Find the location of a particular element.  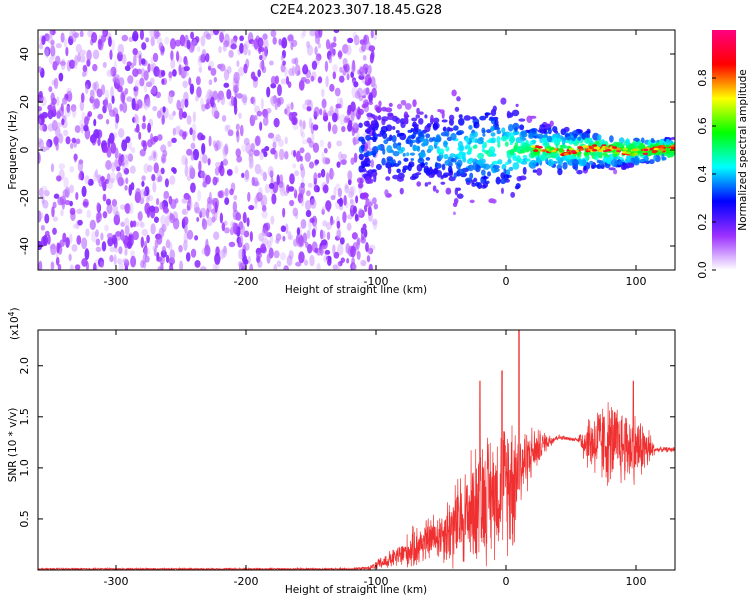

snr-x-tick-label: -200 is located at coordinates (246, 581).